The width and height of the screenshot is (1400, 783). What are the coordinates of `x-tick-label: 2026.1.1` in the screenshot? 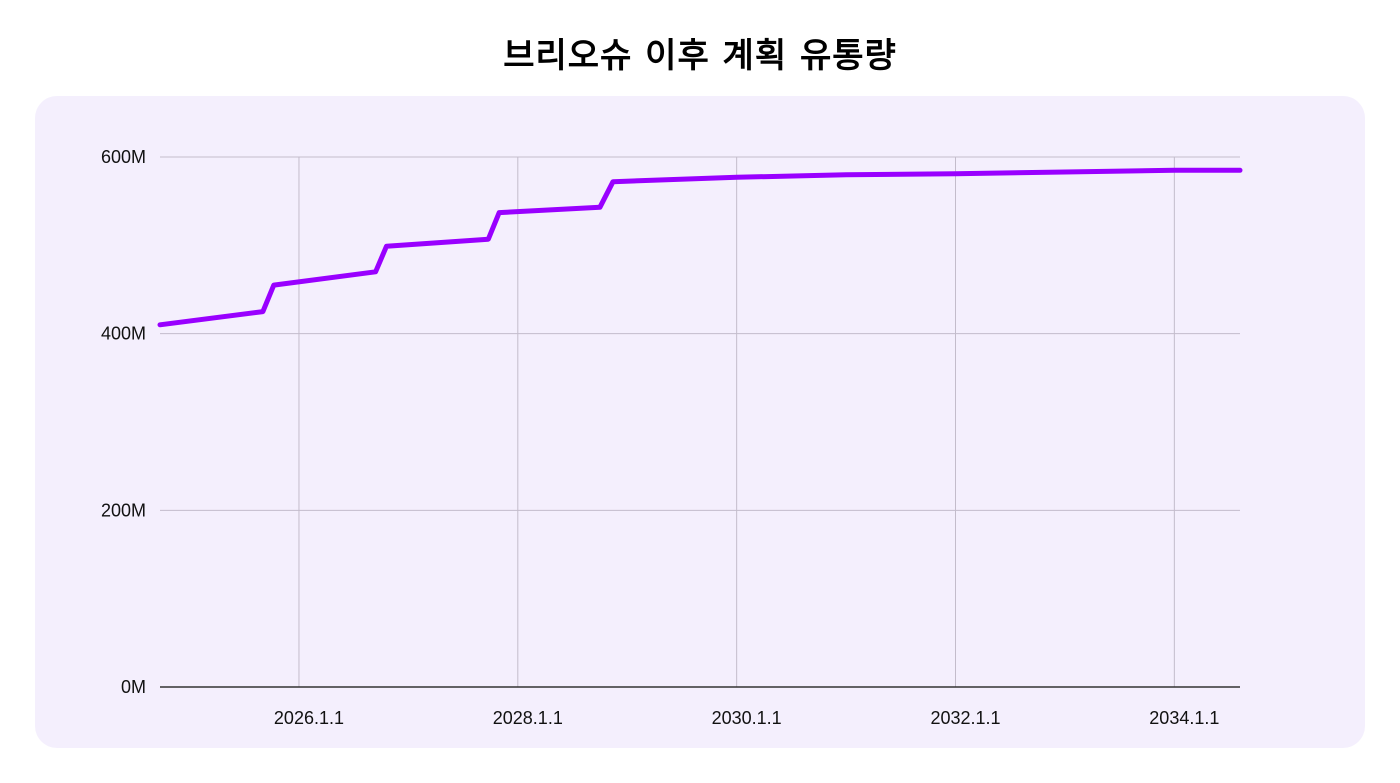 It's located at (309, 718).